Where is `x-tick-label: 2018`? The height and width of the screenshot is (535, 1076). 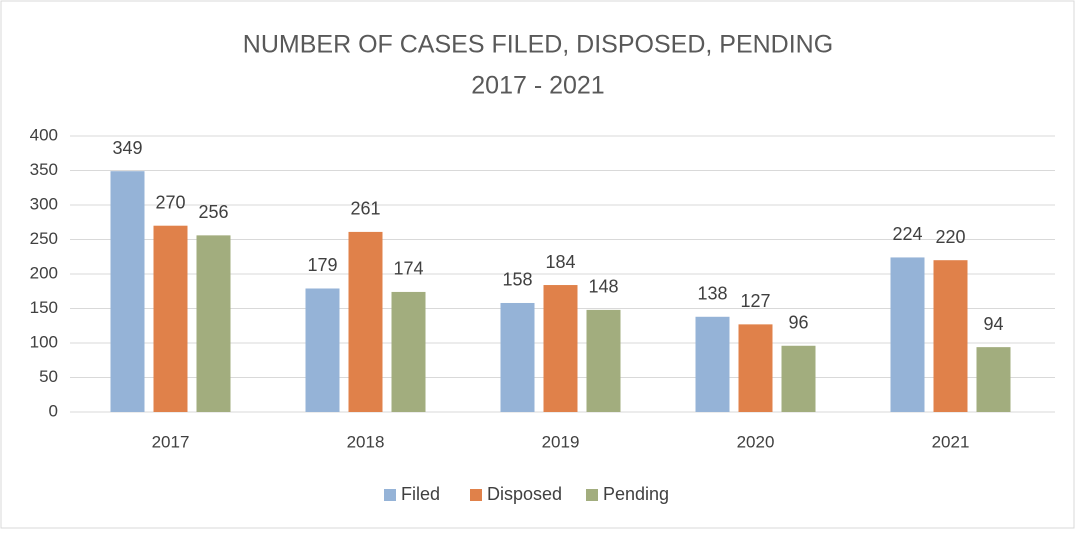 x-tick-label: 2018 is located at coordinates (366, 441).